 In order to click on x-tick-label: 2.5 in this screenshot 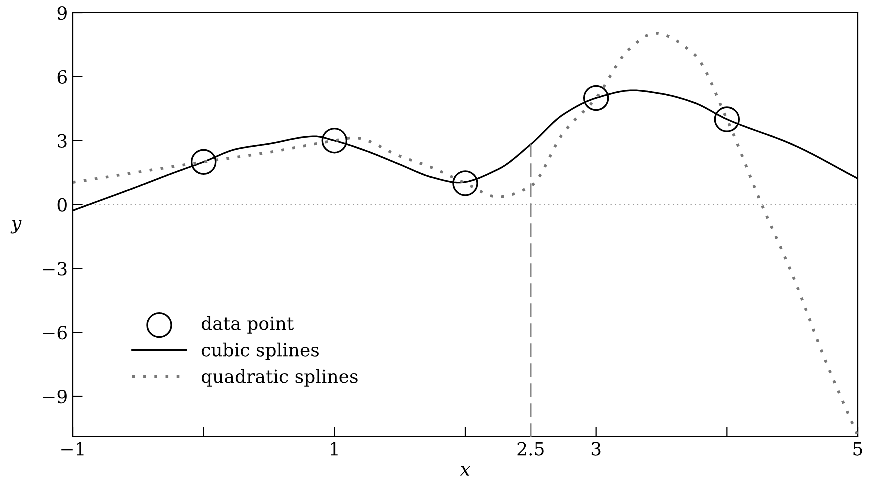, I will do `click(531, 449)`.